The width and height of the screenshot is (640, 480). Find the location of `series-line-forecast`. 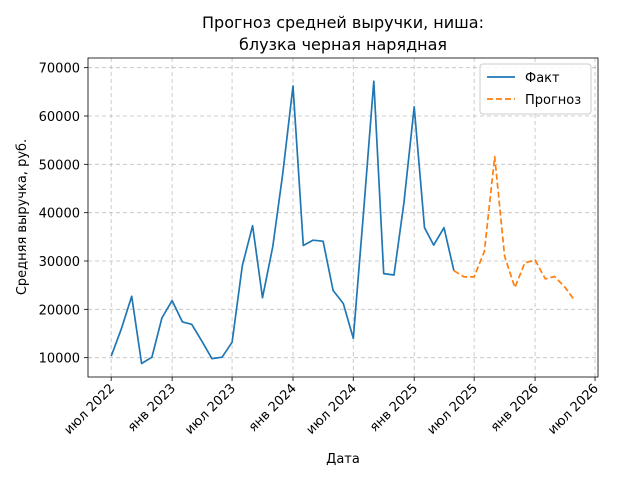

series-line-forecast is located at coordinates (514, 228).